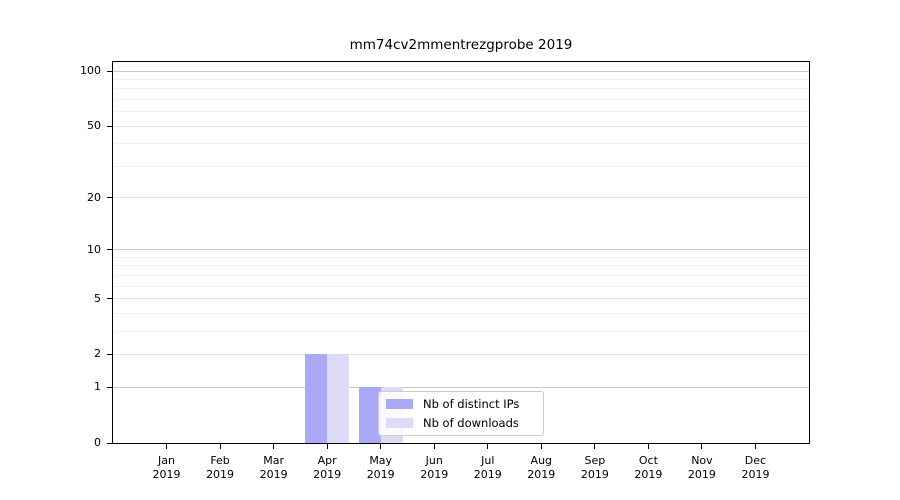 The height and width of the screenshot is (500, 900). What do you see at coordinates (316, 398) in the screenshot?
I see `bar-apr-distinct-ips` at bounding box center [316, 398].